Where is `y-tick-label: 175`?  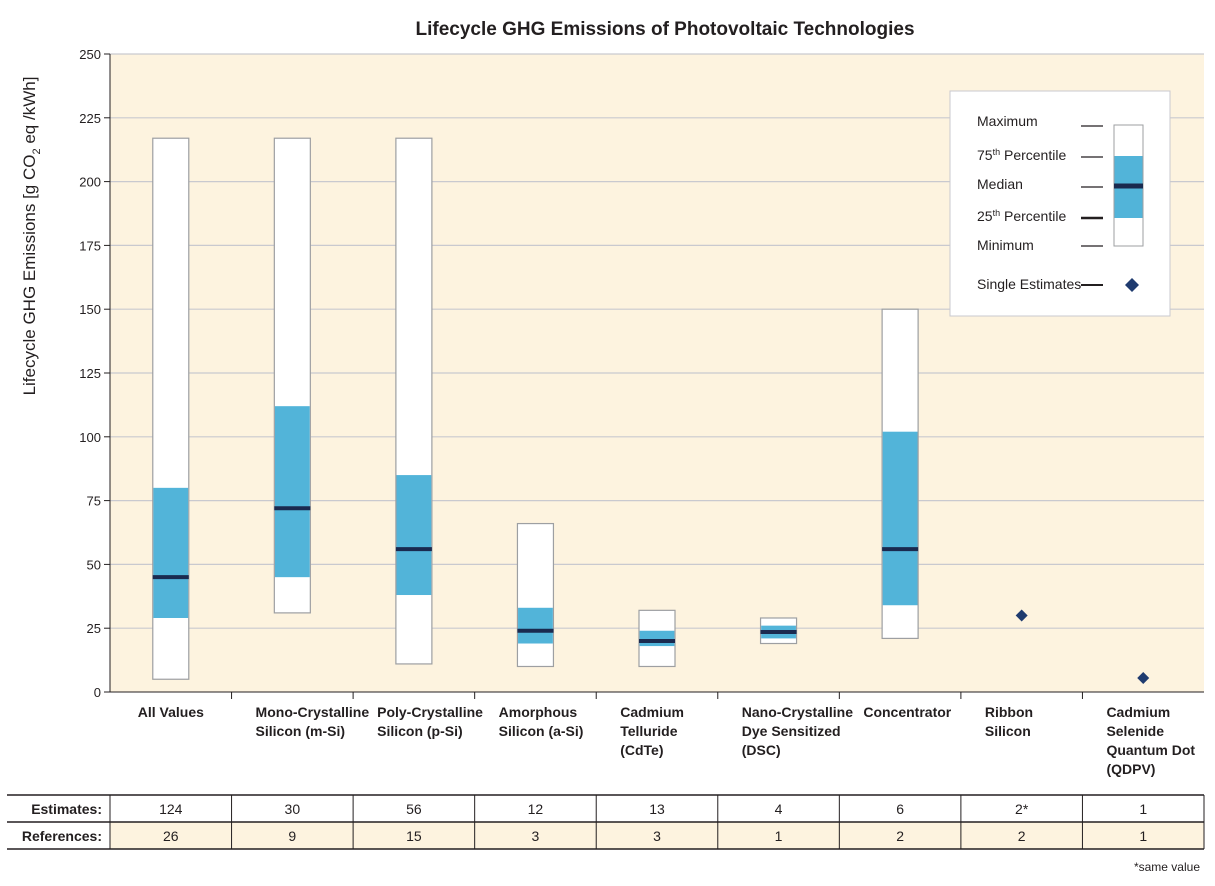
y-tick-label: 175 is located at coordinates (90, 245).